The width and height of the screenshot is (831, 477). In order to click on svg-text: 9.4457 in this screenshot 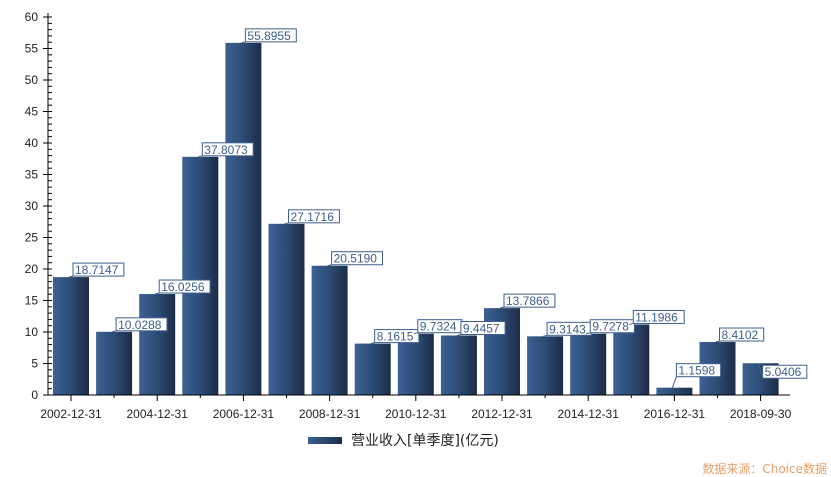, I will do `click(481, 328)`.